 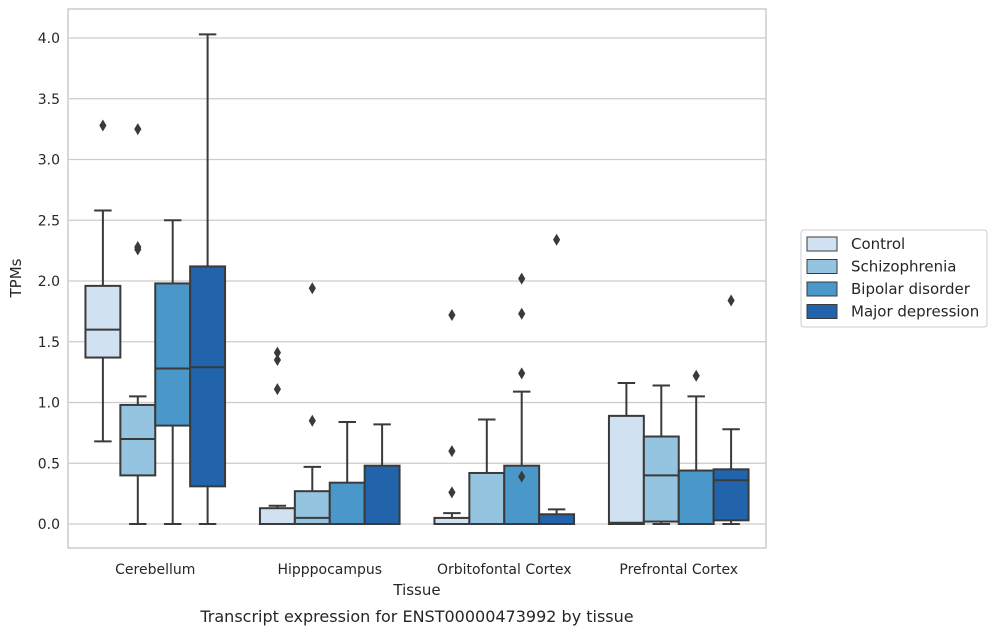 I want to click on y-tick-label: 4.0, so click(x=49, y=39).